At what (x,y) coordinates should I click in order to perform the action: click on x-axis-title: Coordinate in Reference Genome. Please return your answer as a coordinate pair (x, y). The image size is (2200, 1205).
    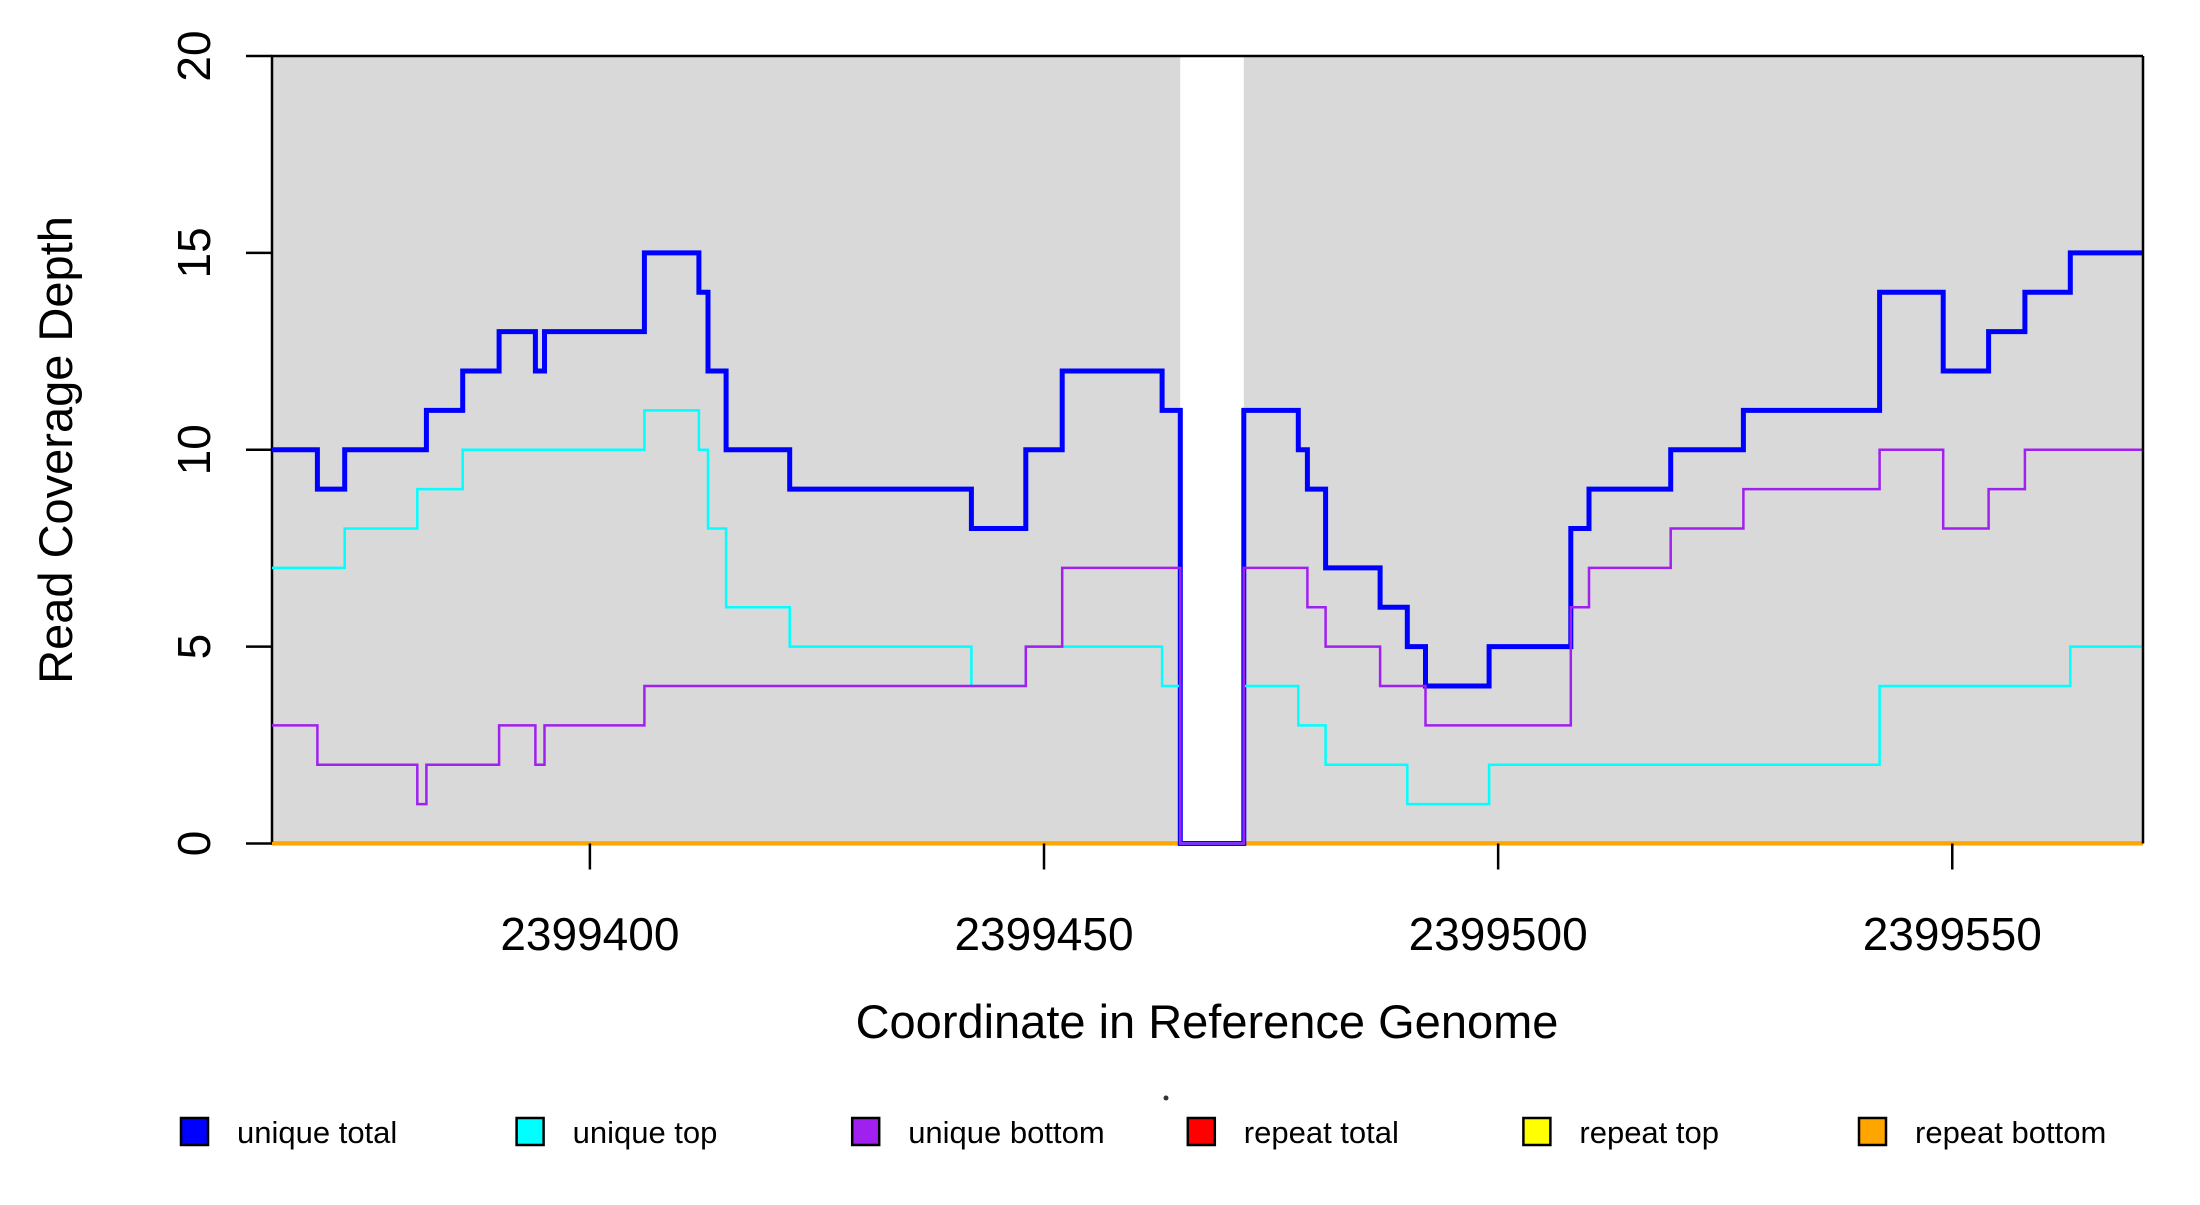
    Looking at the image, I should click on (1207, 1021).